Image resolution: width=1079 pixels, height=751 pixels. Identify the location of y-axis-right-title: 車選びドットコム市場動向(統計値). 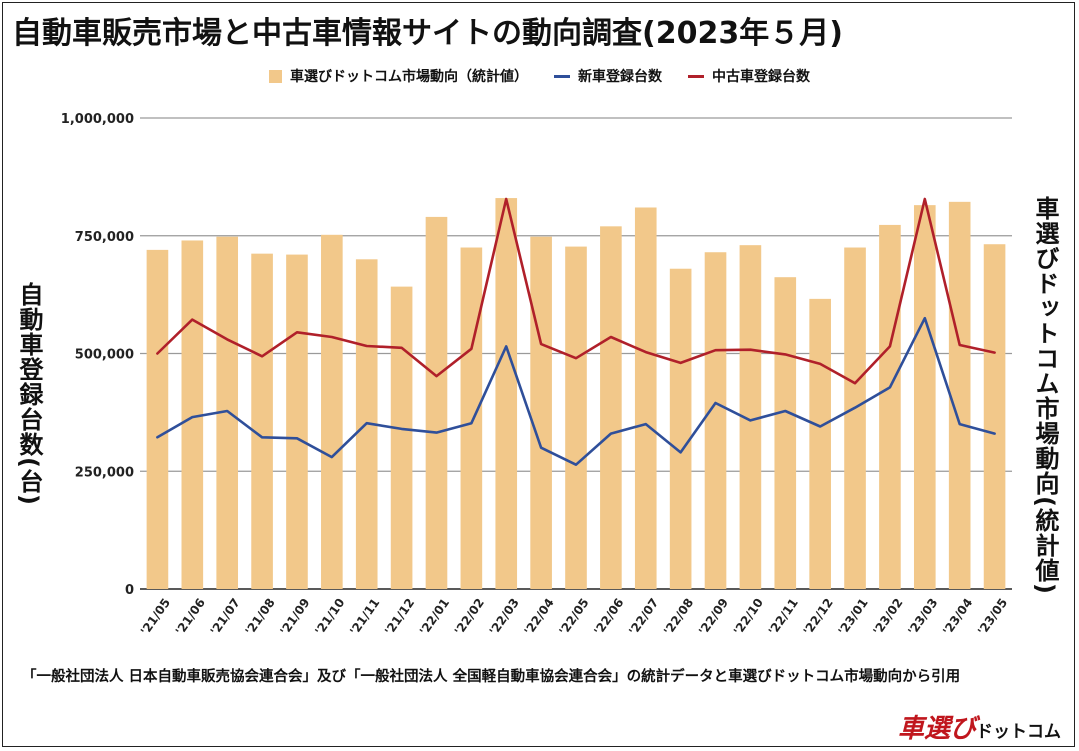
(1045, 395).